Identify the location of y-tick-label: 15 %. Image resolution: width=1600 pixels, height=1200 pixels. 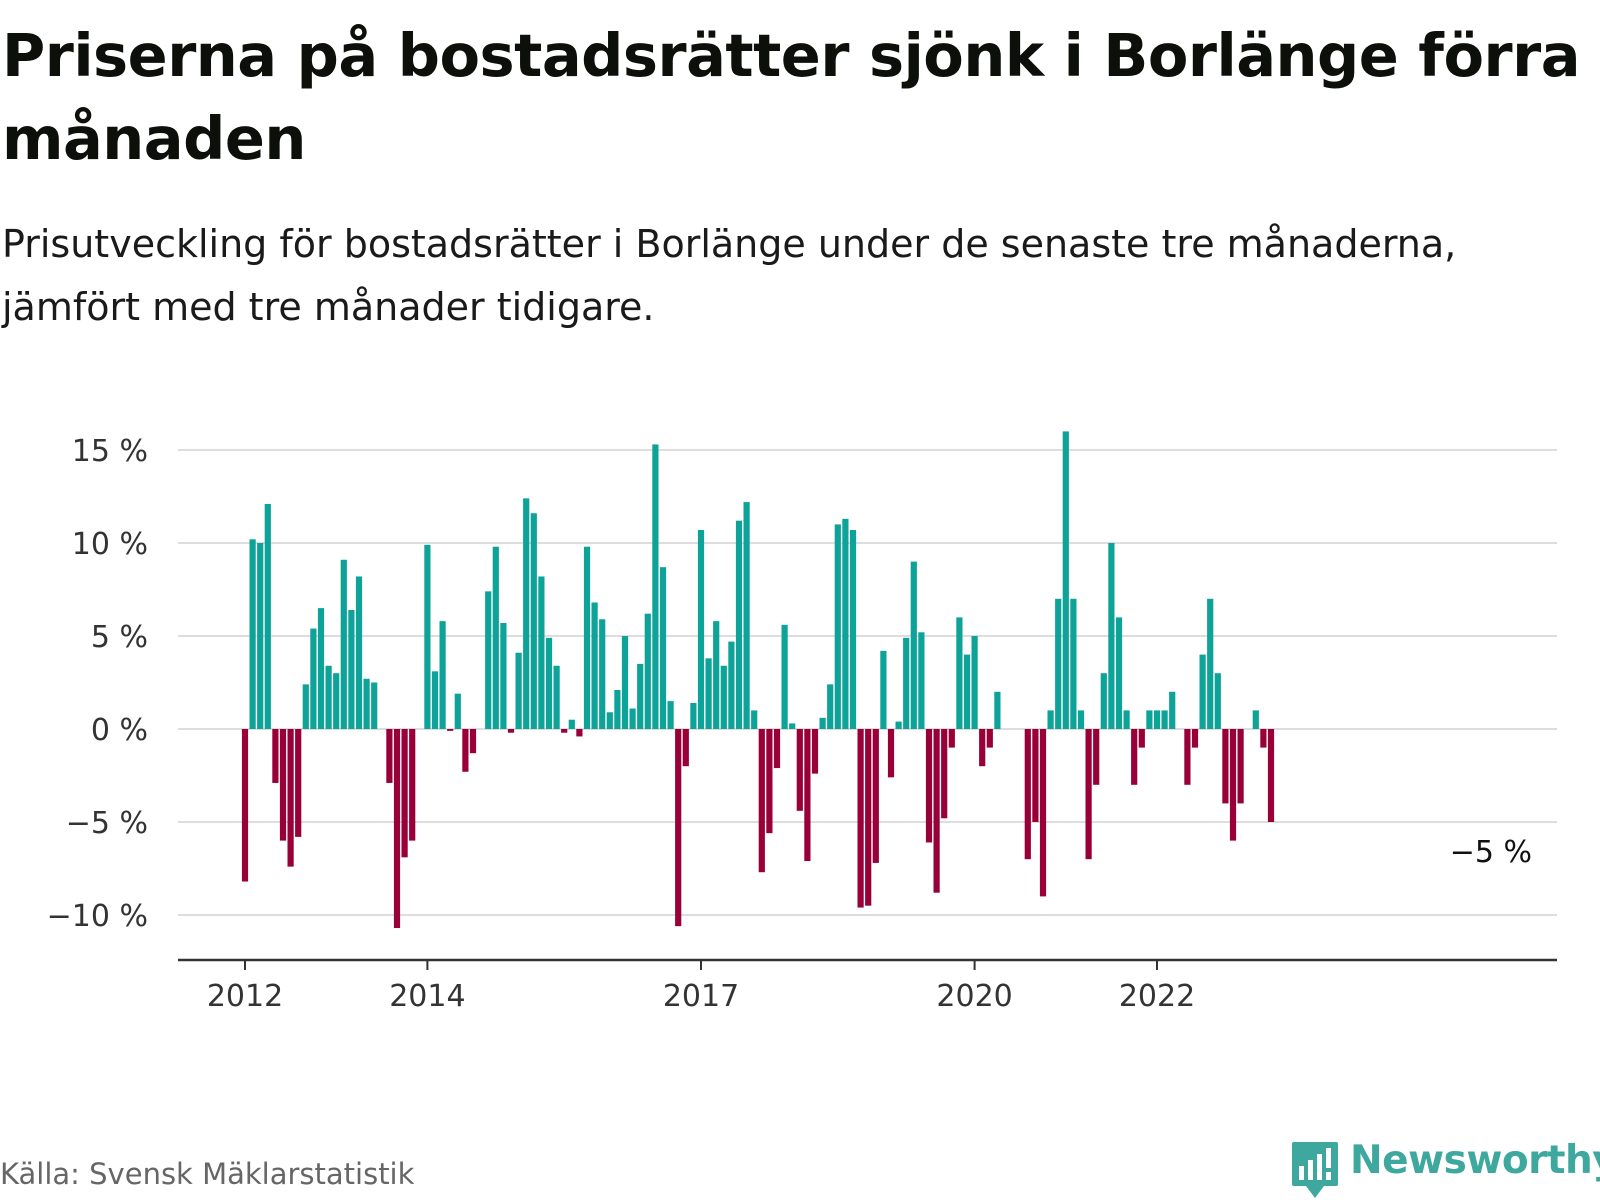
(110, 451).